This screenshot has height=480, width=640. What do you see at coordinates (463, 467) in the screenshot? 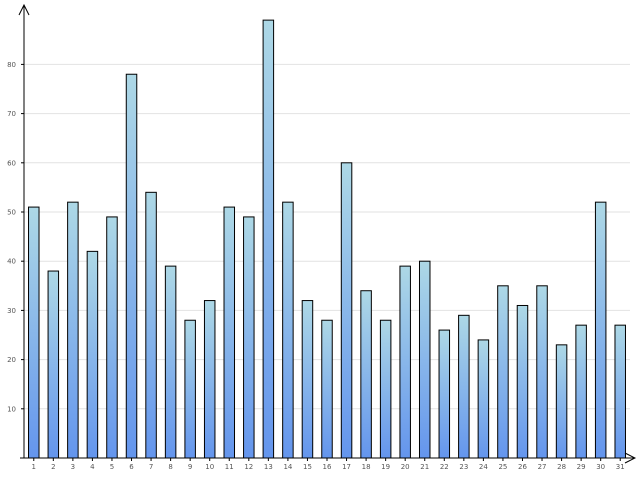
I see `x-tick-label: 23` at bounding box center [463, 467].